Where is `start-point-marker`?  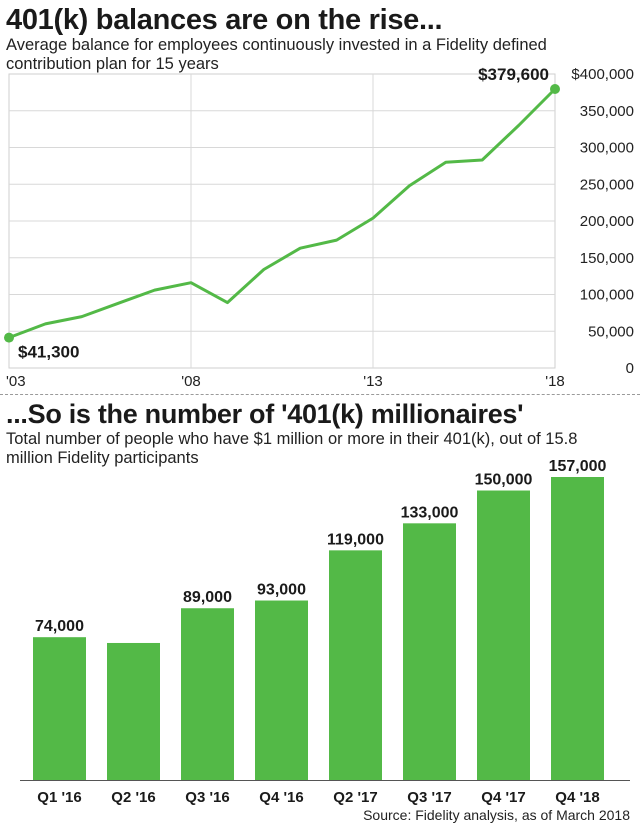 start-point-marker is located at coordinates (9, 337).